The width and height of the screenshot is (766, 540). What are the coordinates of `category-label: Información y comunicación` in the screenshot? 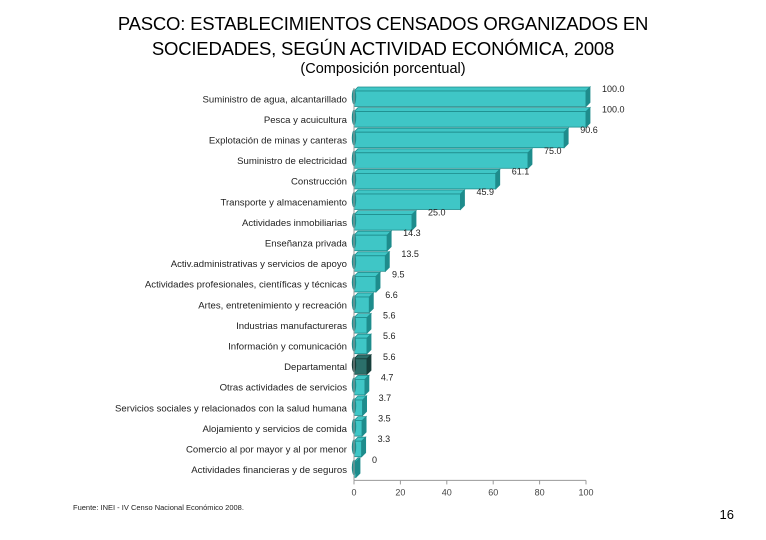 It's located at (287, 346).